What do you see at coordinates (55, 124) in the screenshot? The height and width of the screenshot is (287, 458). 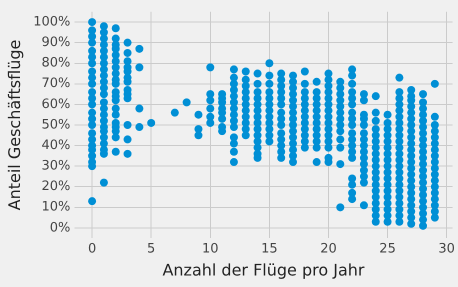 I see `y-tick-label: 50%` at bounding box center [55, 124].